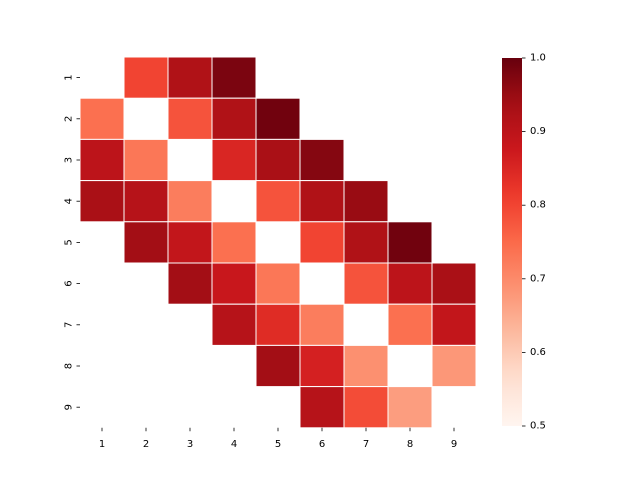 The height and width of the screenshot is (480, 640). What do you see at coordinates (538, 352) in the screenshot?
I see `colorbar-tick-label: 0.6` at bounding box center [538, 352].